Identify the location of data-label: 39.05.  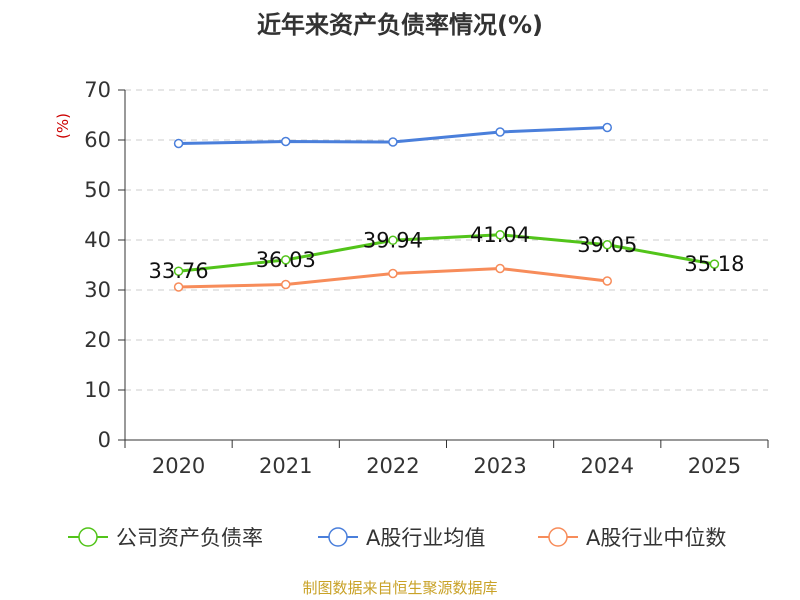
(607, 245).